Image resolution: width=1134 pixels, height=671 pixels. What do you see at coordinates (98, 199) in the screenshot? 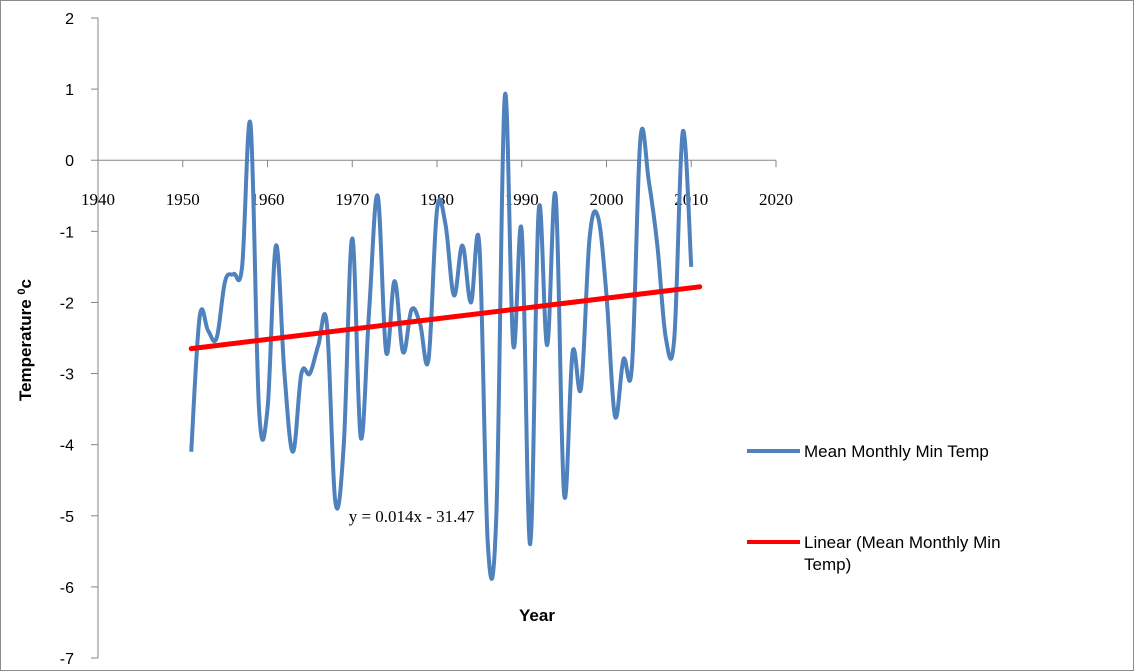
I see `x-tick-label: 1940` at bounding box center [98, 199].